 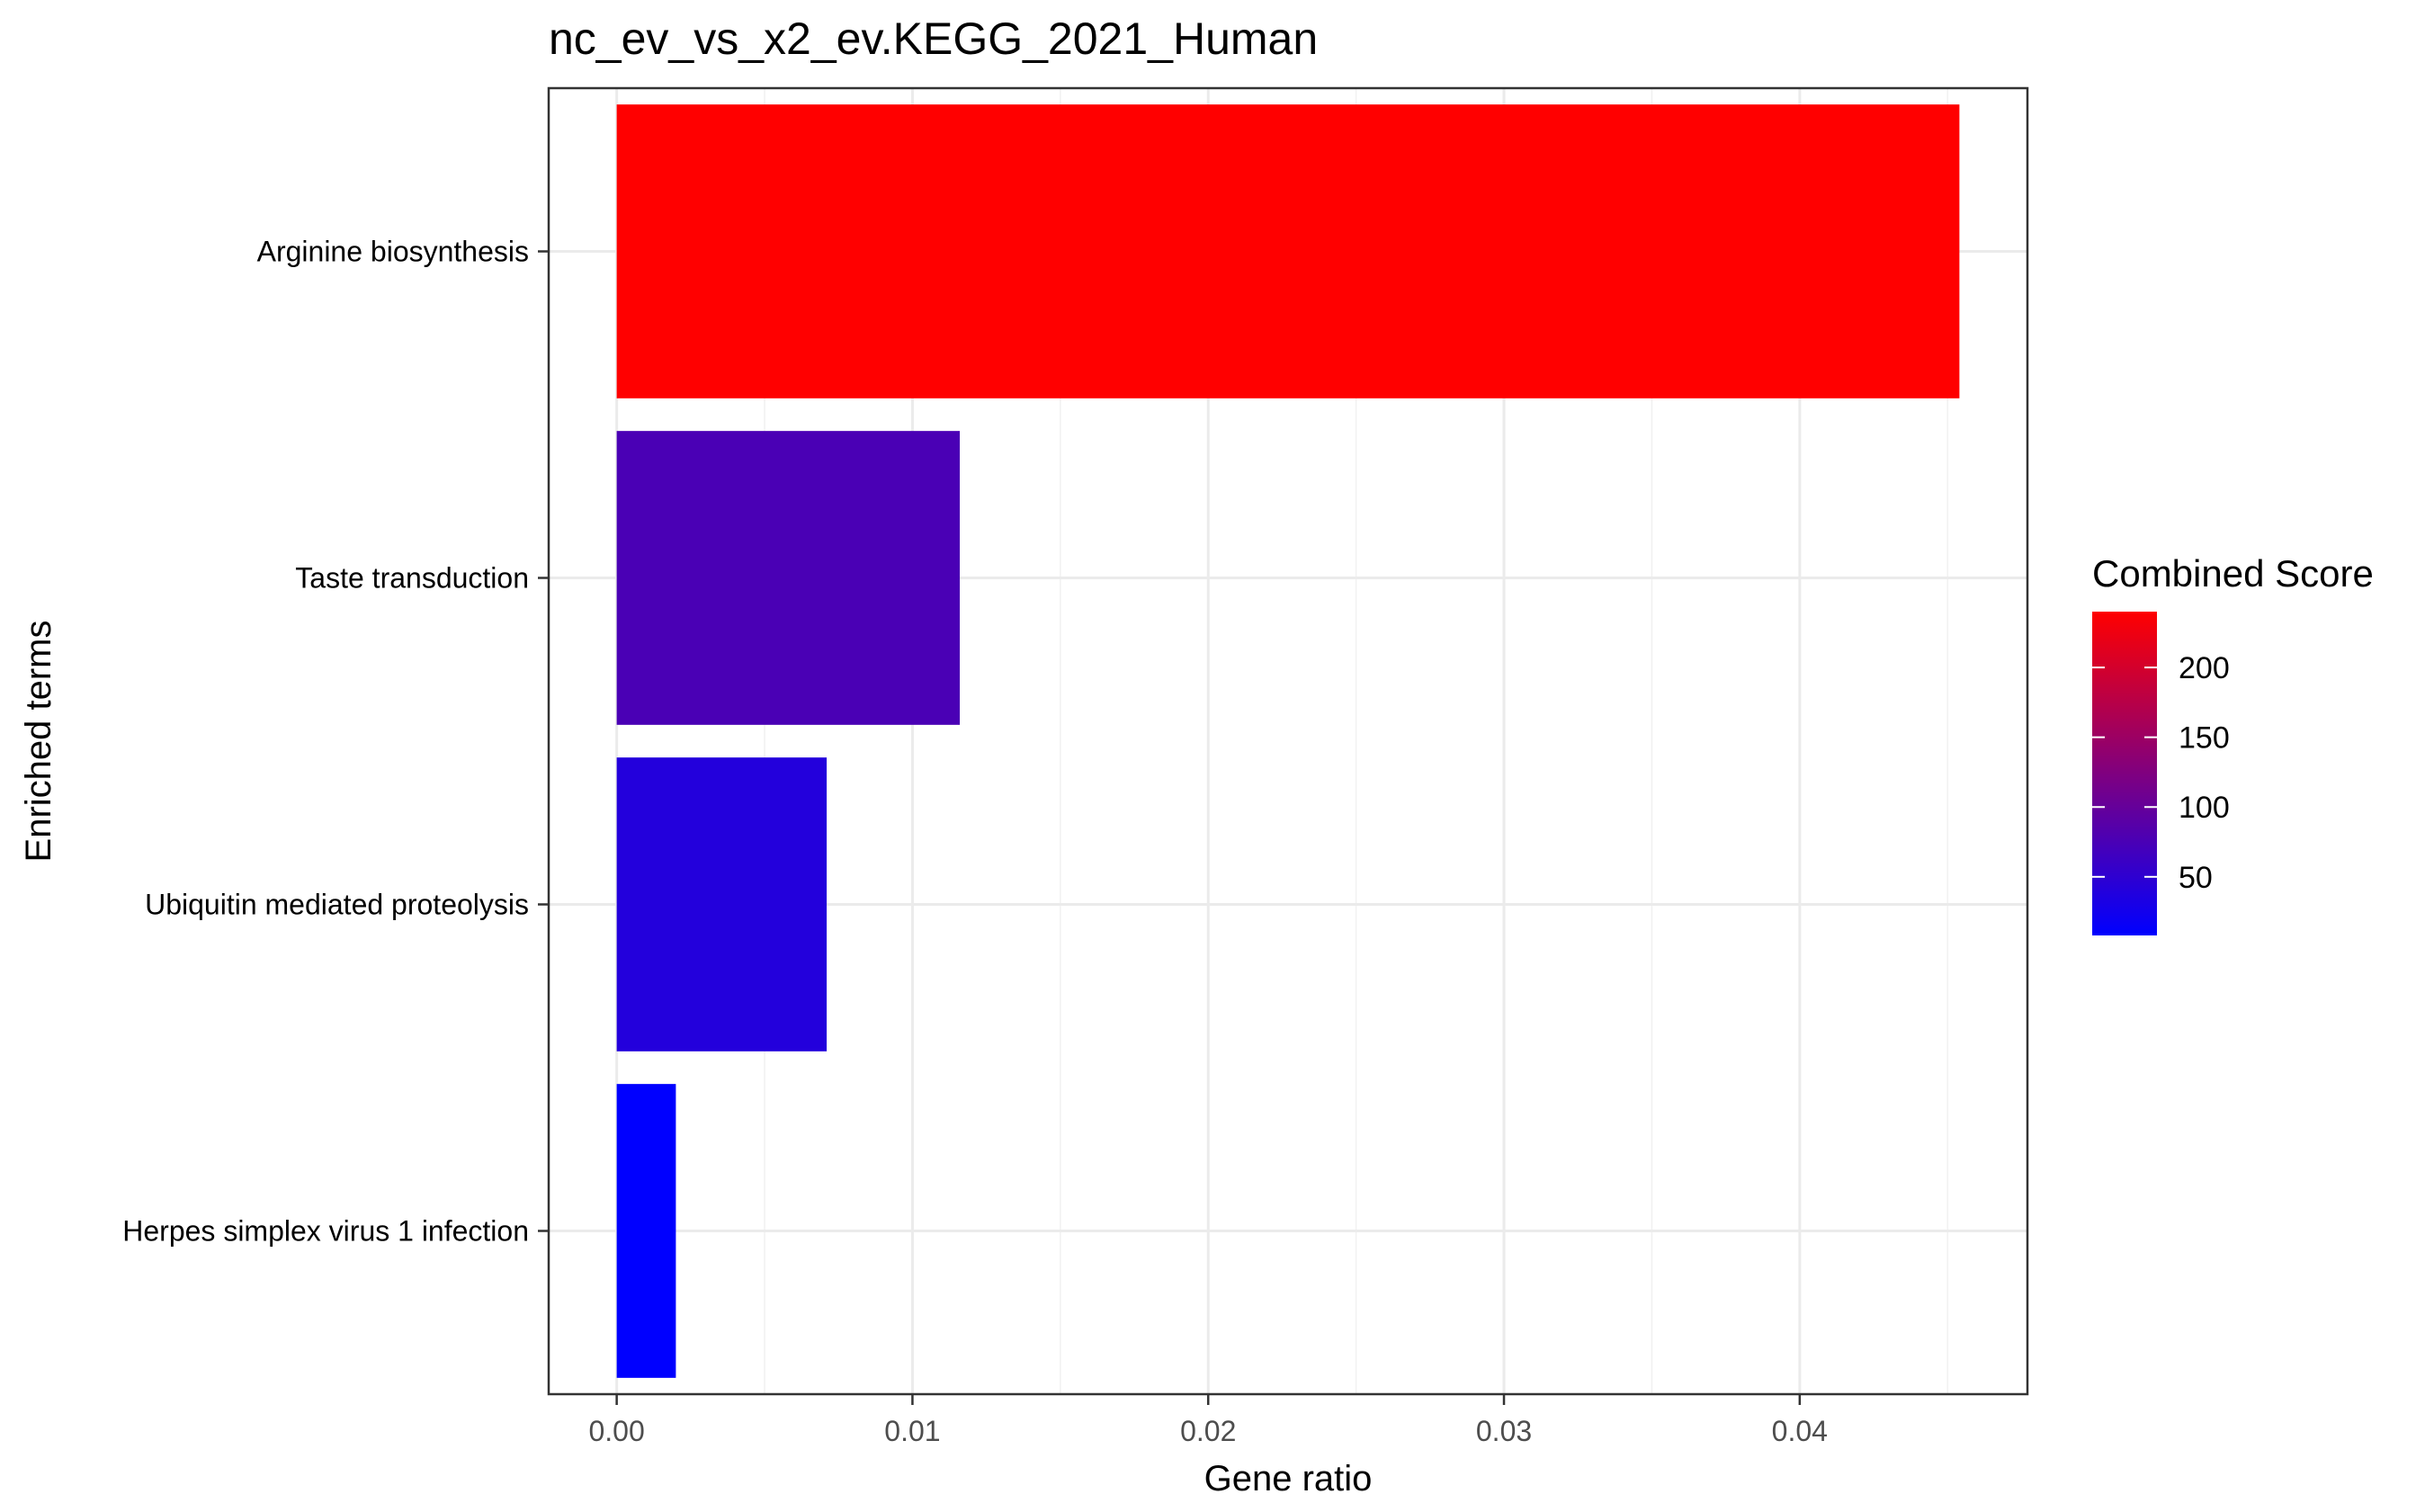 What do you see at coordinates (2233, 743) in the screenshot?
I see `legend: Combined Score 50 100 150 200` at bounding box center [2233, 743].